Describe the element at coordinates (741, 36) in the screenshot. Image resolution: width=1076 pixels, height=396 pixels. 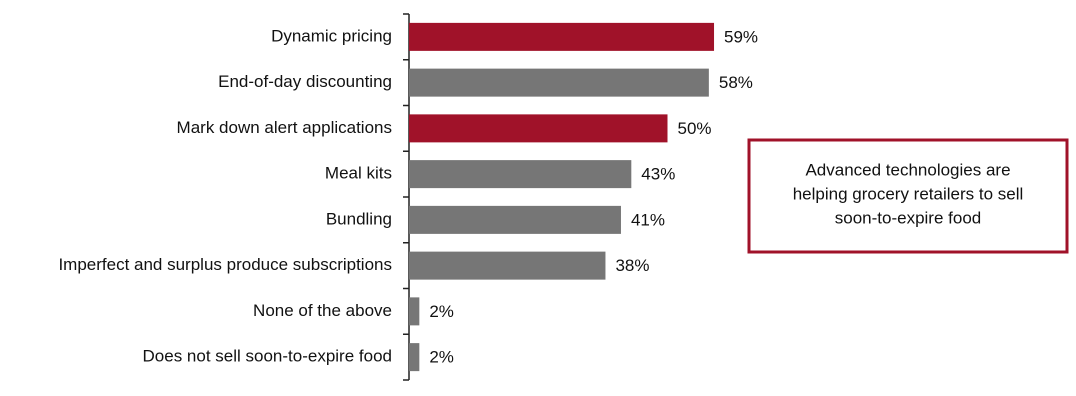
I see `value-label: 59%` at that location.